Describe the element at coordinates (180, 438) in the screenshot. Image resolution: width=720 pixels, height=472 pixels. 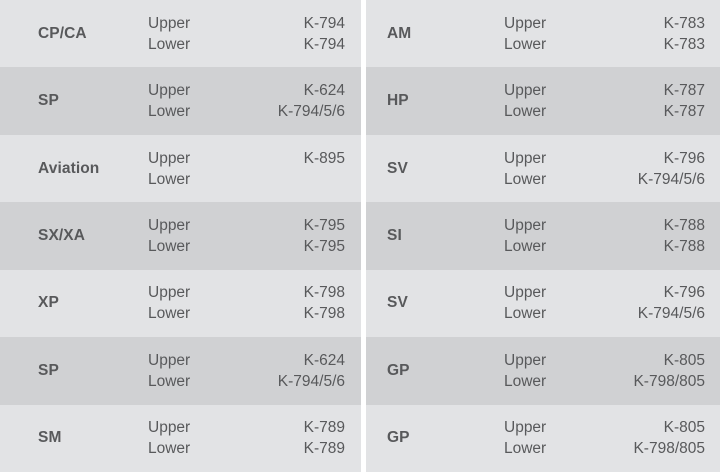
I see `table-row: SM Upper Lower K-789 K-789` at that location.